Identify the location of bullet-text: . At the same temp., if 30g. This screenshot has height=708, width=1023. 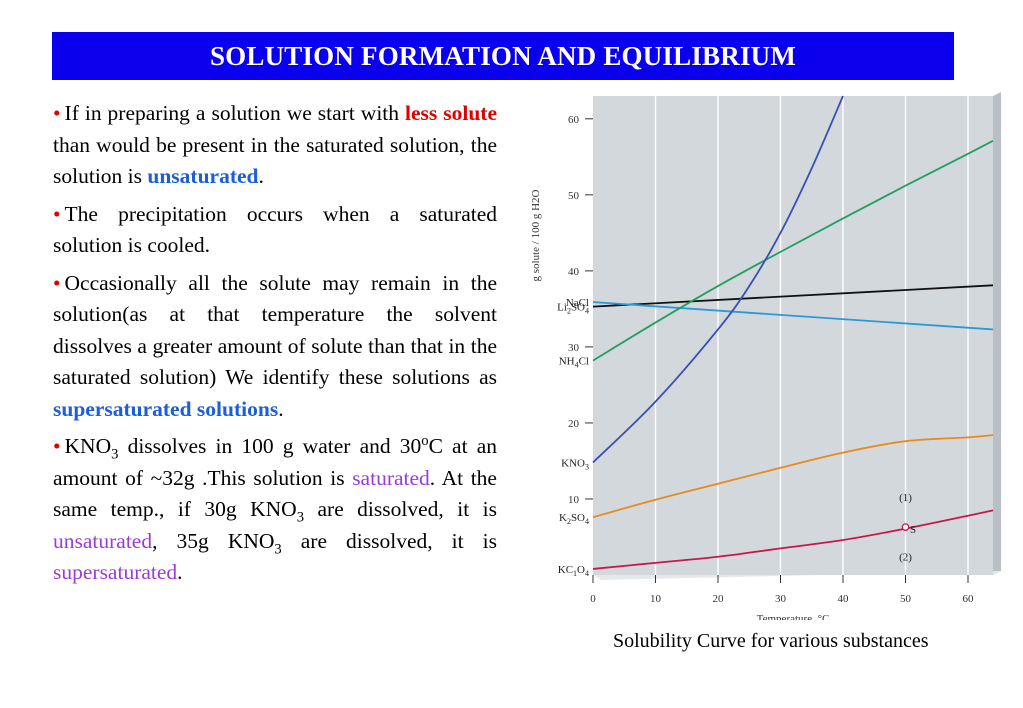
(275, 493).